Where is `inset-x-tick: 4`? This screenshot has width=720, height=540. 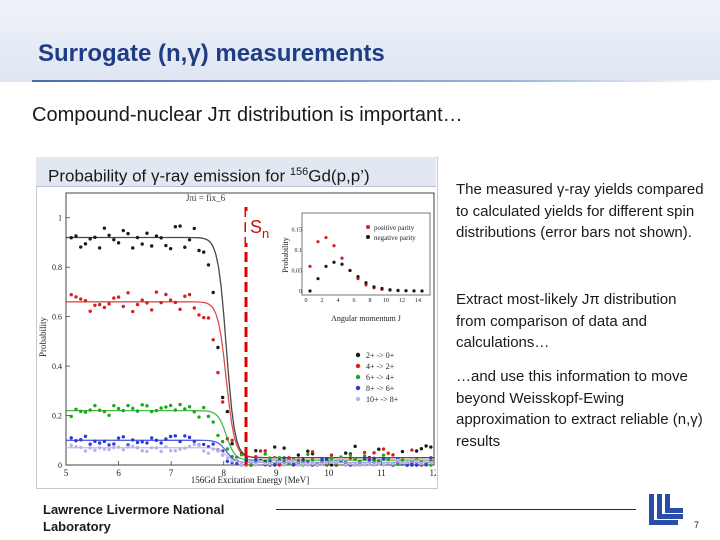
inset-x-tick: 4 is located at coordinates (338, 301).